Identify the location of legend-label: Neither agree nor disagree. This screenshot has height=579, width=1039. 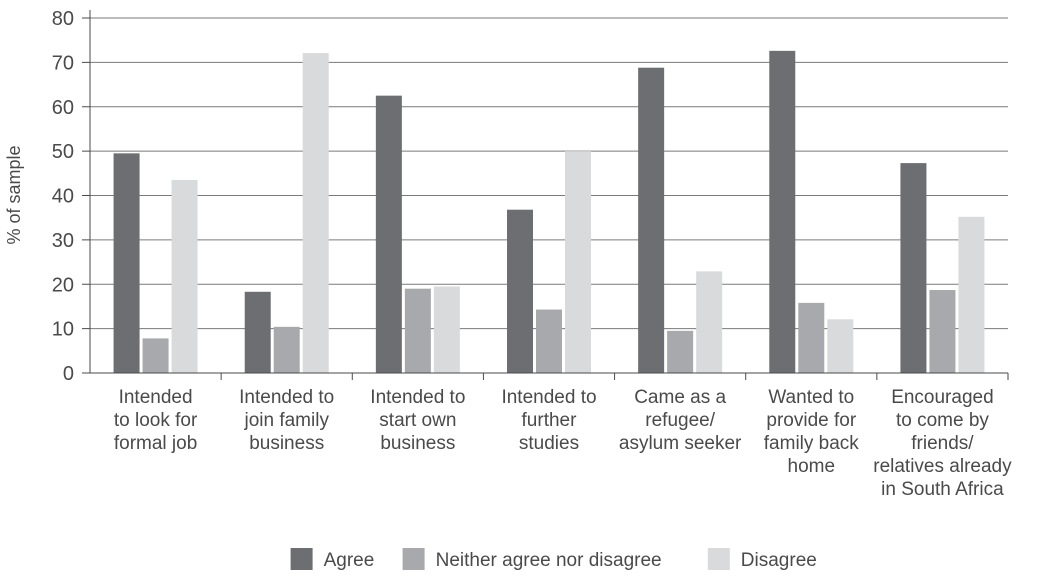
(549, 560).